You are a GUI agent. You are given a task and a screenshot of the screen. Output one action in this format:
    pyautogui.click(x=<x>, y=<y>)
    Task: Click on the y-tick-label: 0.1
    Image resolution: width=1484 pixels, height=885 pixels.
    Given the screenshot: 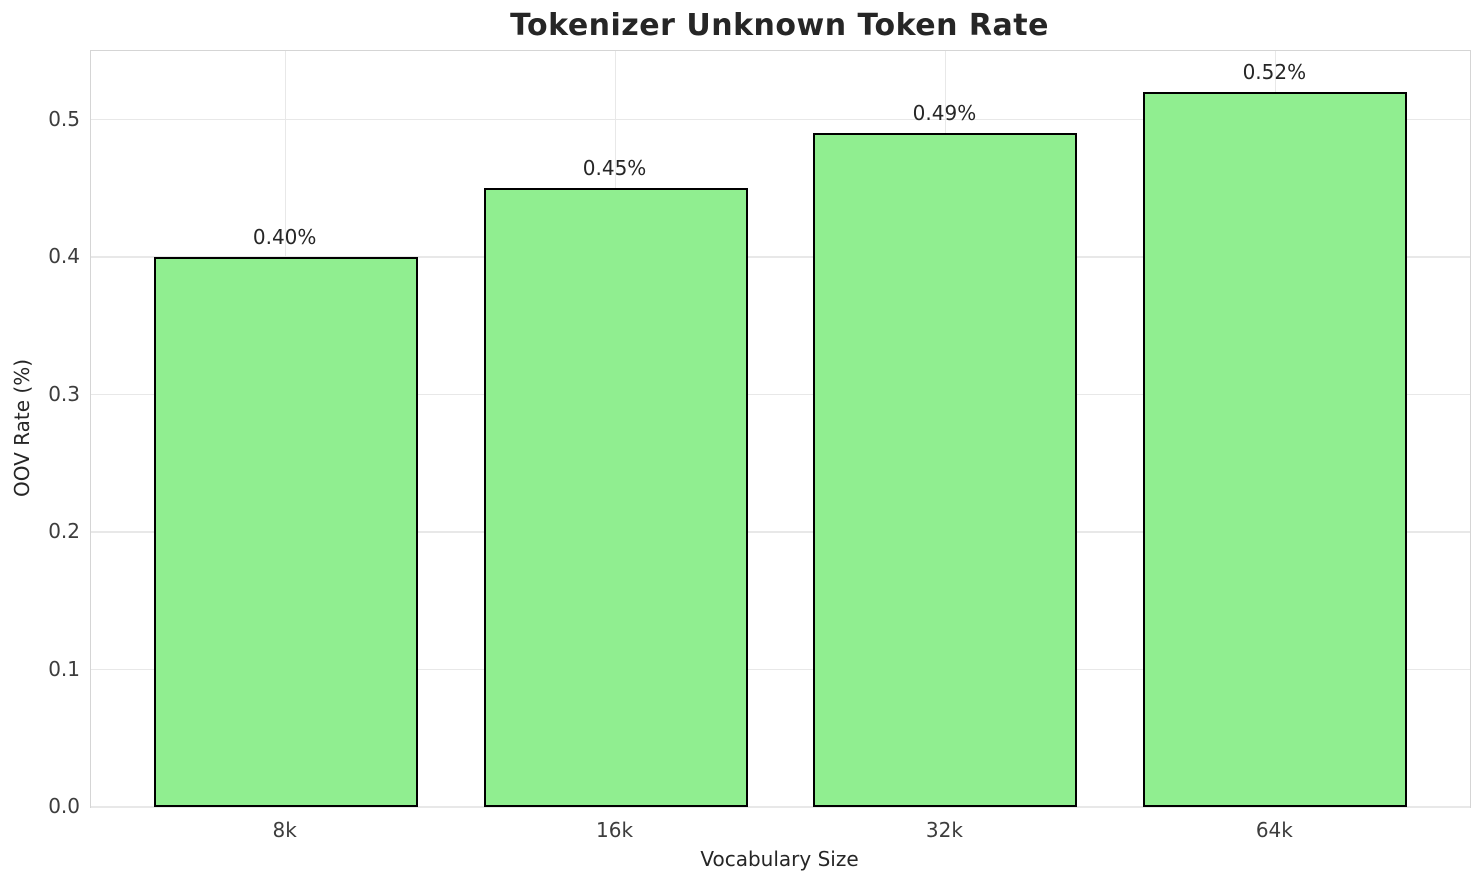 What is the action you would take?
    pyautogui.click(x=64, y=668)
    